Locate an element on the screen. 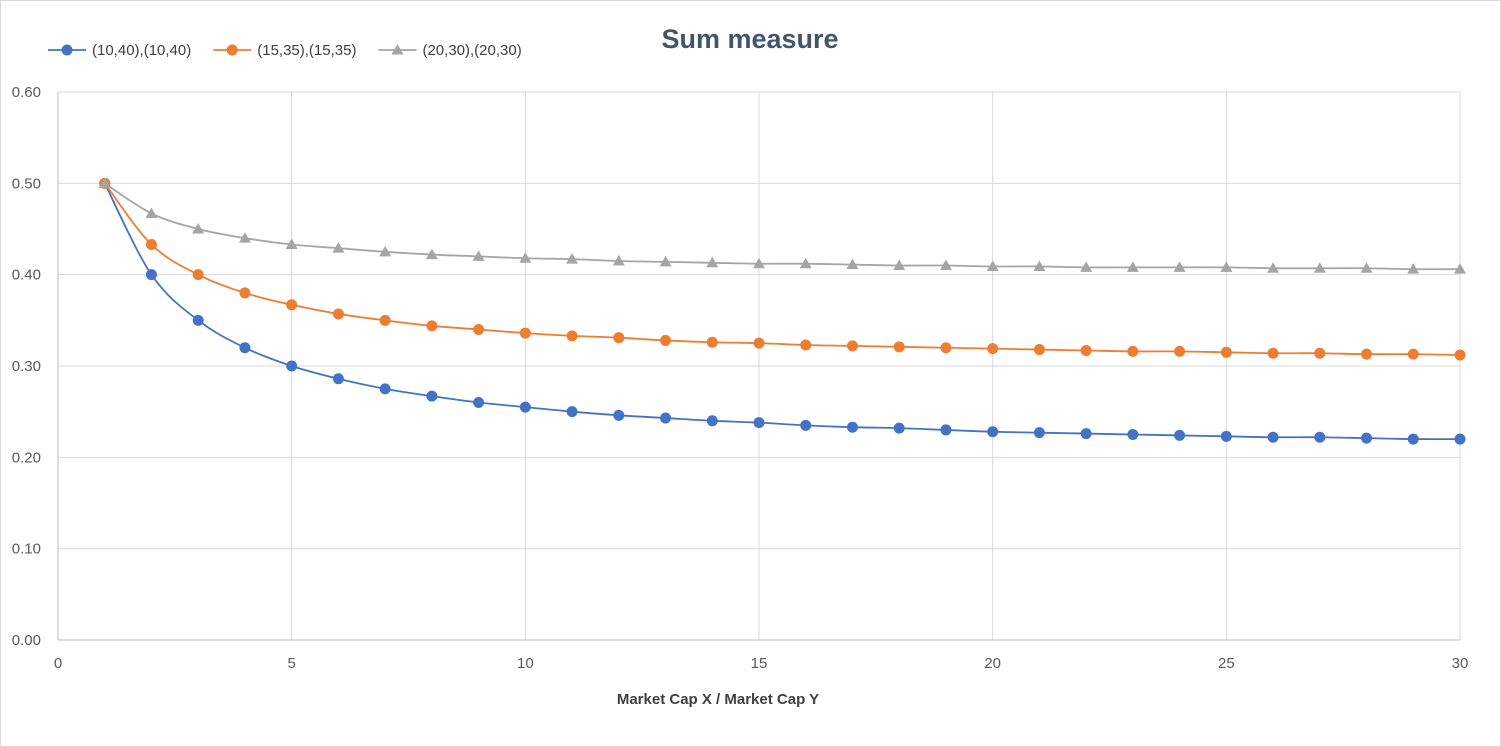 This screenshot has width=1501, height=747. legend-label: (15,35),(15,35) is located at coordinates (306, 50).